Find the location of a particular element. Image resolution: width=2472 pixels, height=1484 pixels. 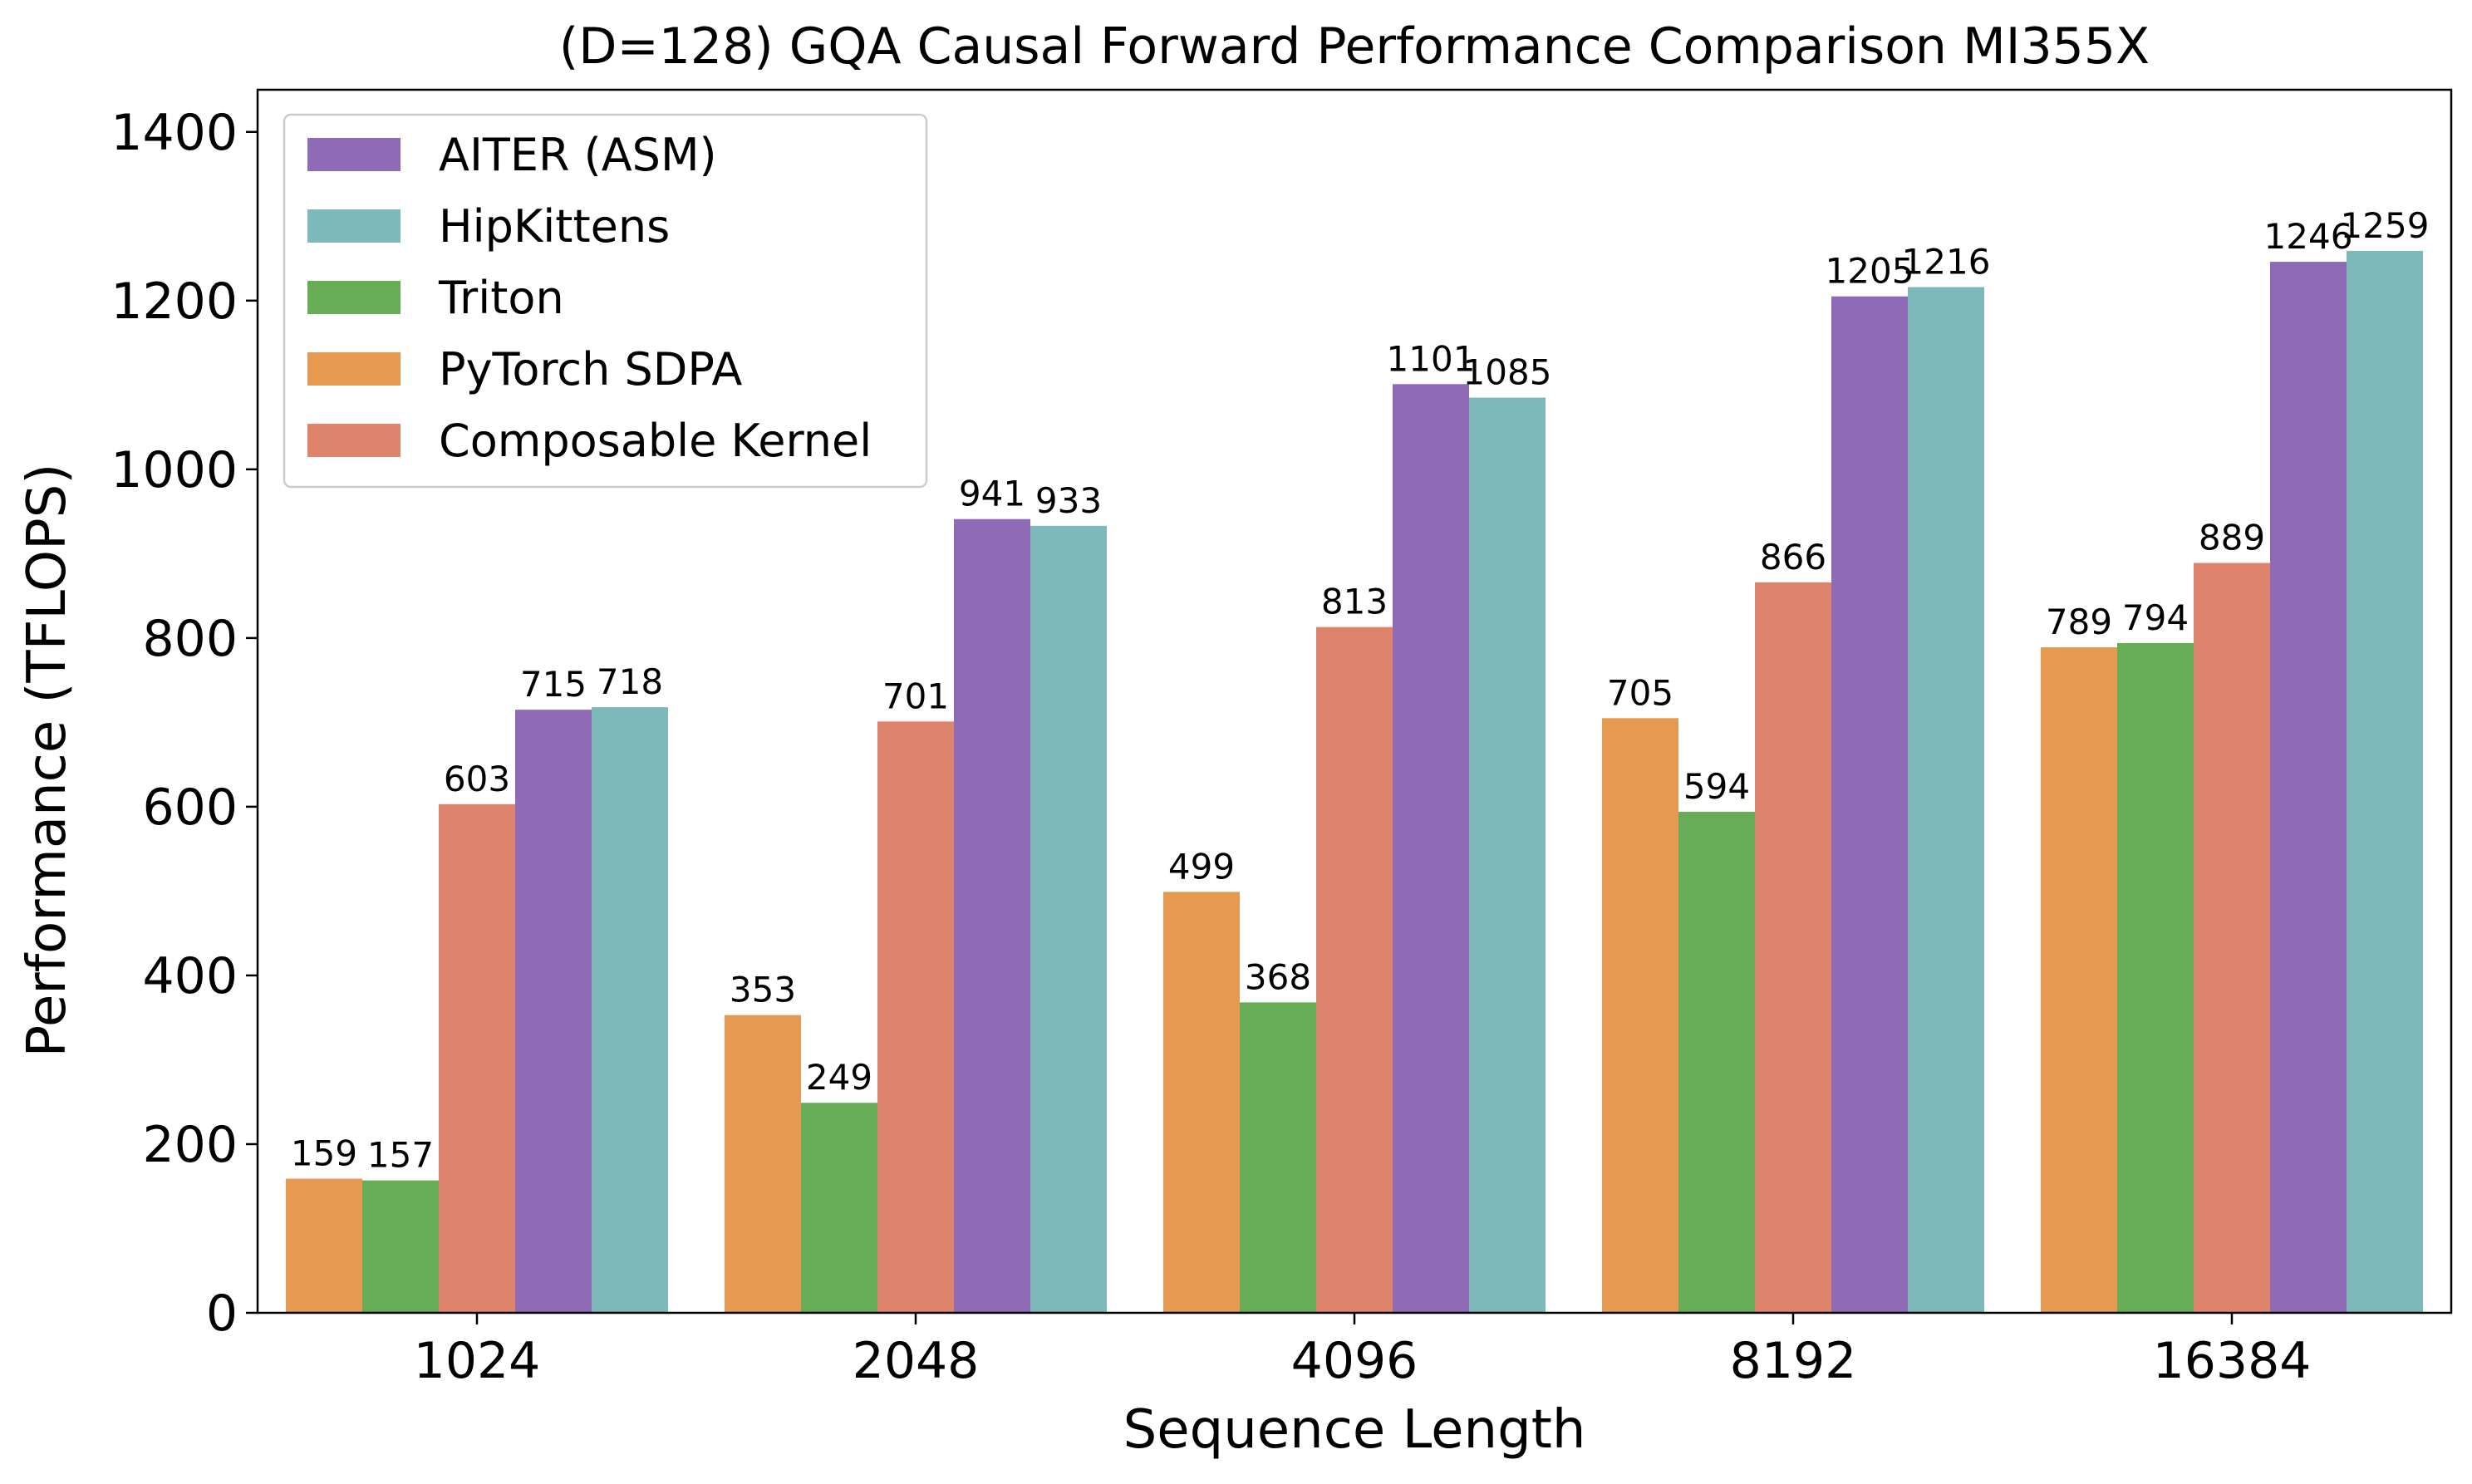

x-tick-label: 2048 is located at coordinates (916, 1361).